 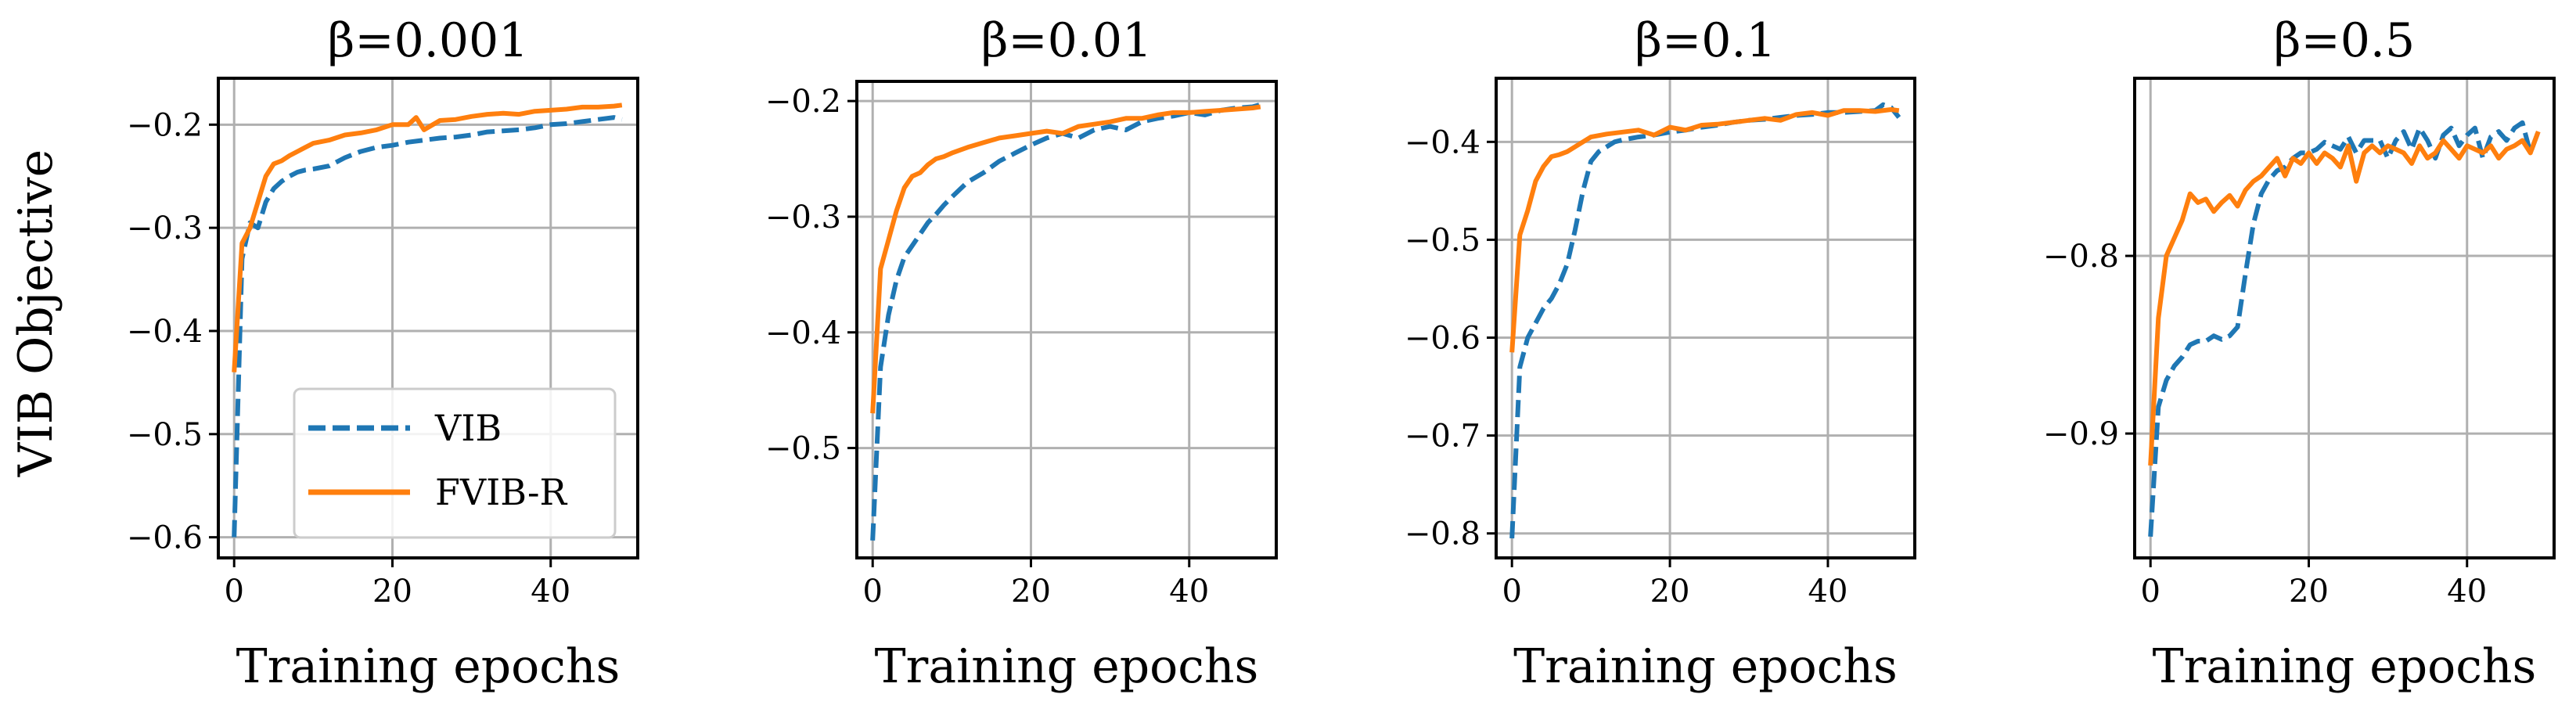 What do you see at coordinates (468, 428) in the screenshot?
I see `legend-label: VIB` at bounding box center [468, 428].